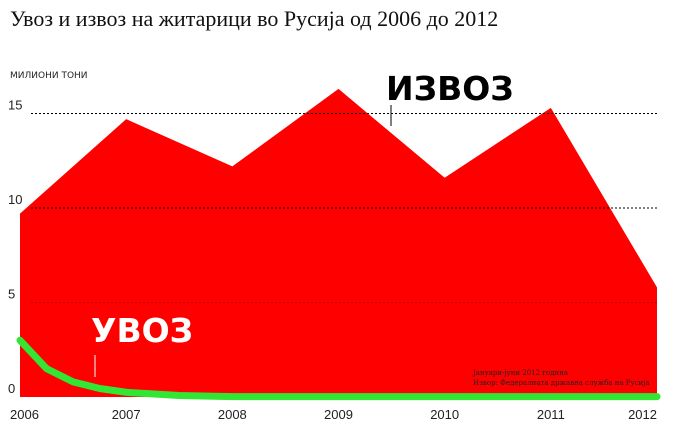 This screenshot has width=673, height=430. Describe the element at coordinates (551, 414) in the screenshot. I see `x-tick-label: 2011` at that location.